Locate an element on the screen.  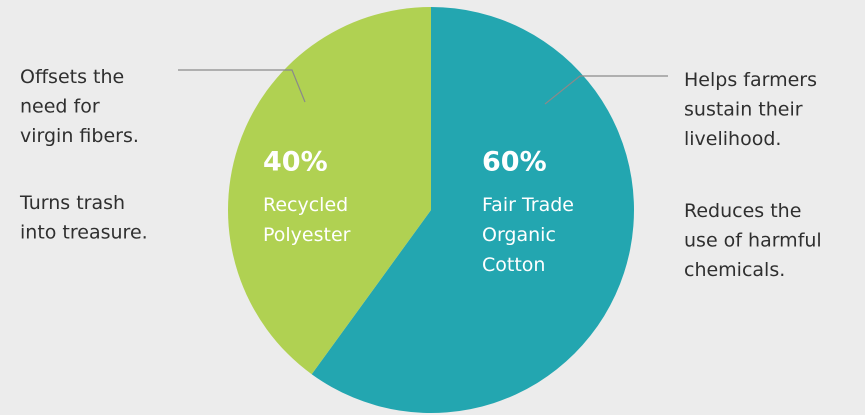
annotation-line: Reduces the is located at coordinates (742, 211).